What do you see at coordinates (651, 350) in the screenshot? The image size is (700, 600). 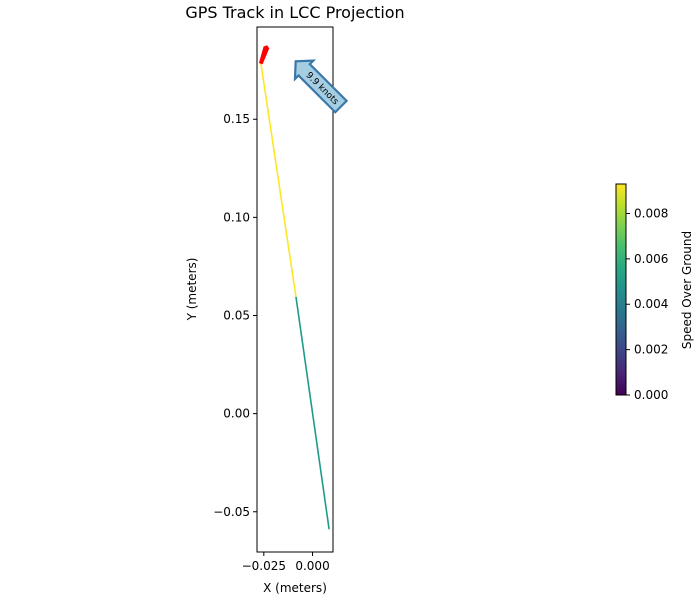 I see `colorbar-tick-label: 0.002` at bounding box center [651, 350].